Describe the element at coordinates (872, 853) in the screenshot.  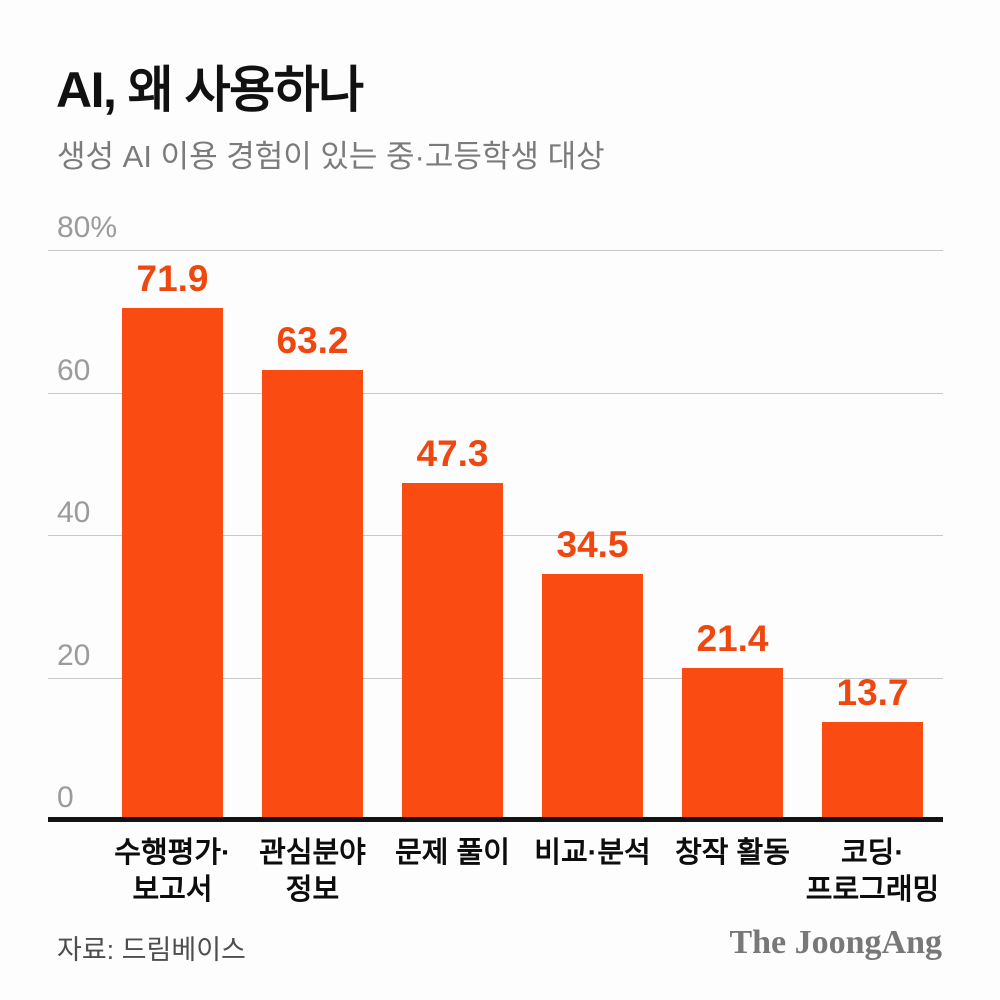
I see `x-axis-category-line: 코딩·` at that location.